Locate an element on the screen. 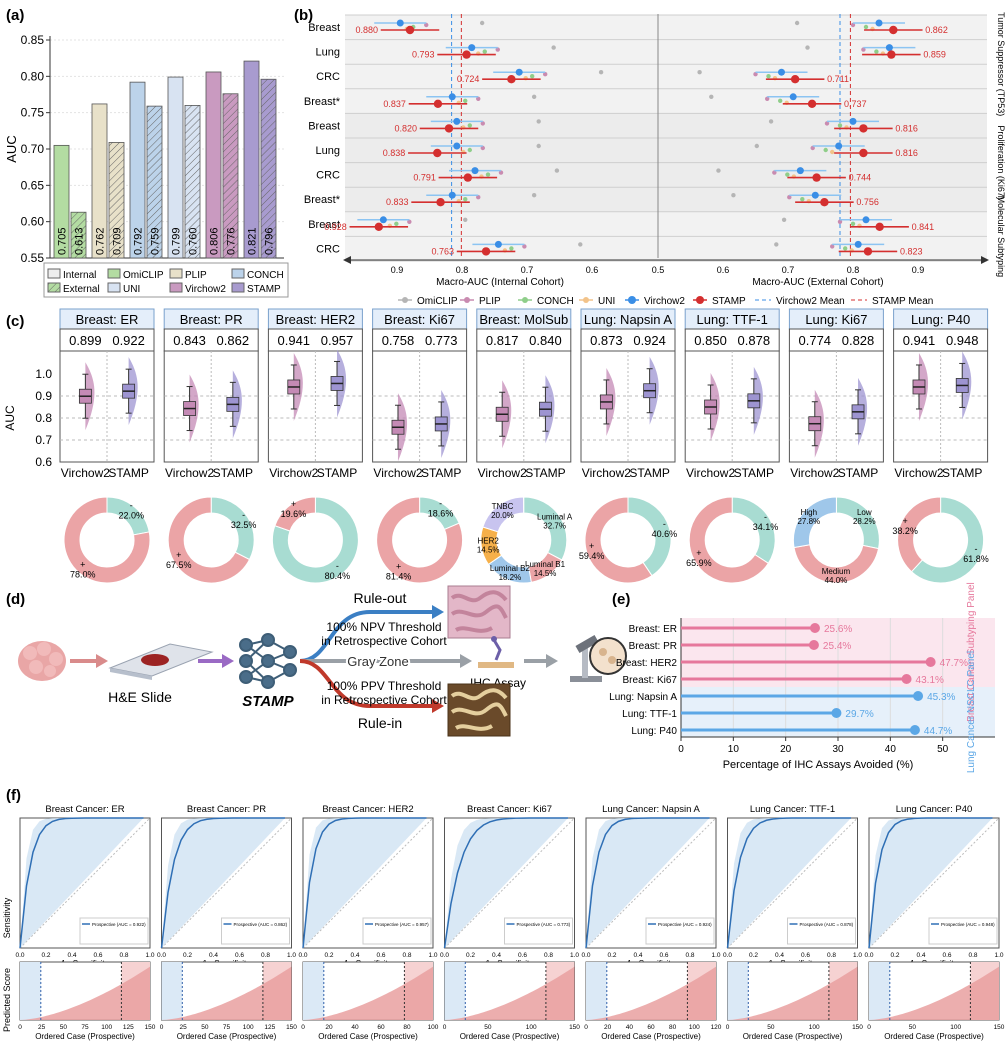 The height and width of the screenshot is (1042, 1008). group-label: Proliferation (Ki67) is located at coordinates (1001, 162).